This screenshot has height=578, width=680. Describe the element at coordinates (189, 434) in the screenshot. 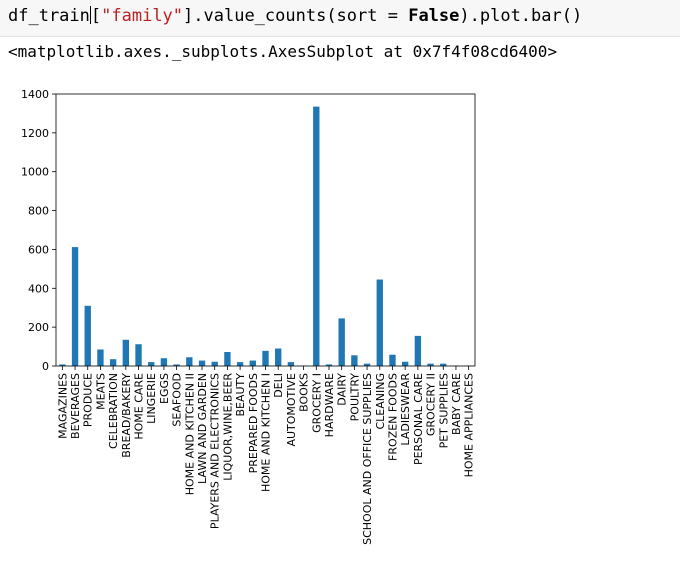

I see `x-tick-label: HOME AND KITCHEN II` at that location.